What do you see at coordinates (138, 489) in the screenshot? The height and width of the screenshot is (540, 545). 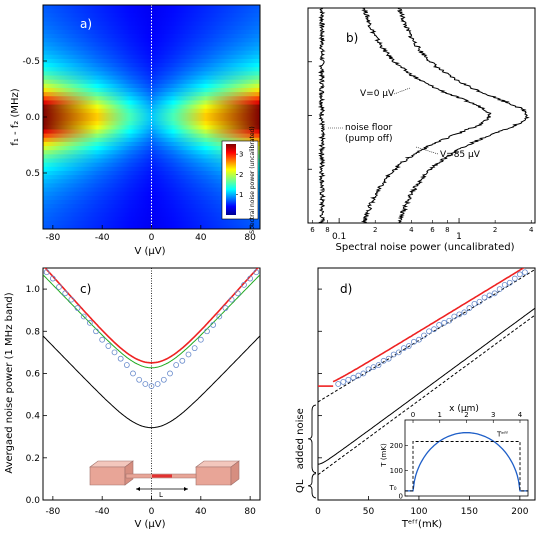 I see `length-arrow-left-head` at bounding box center [138, 489].